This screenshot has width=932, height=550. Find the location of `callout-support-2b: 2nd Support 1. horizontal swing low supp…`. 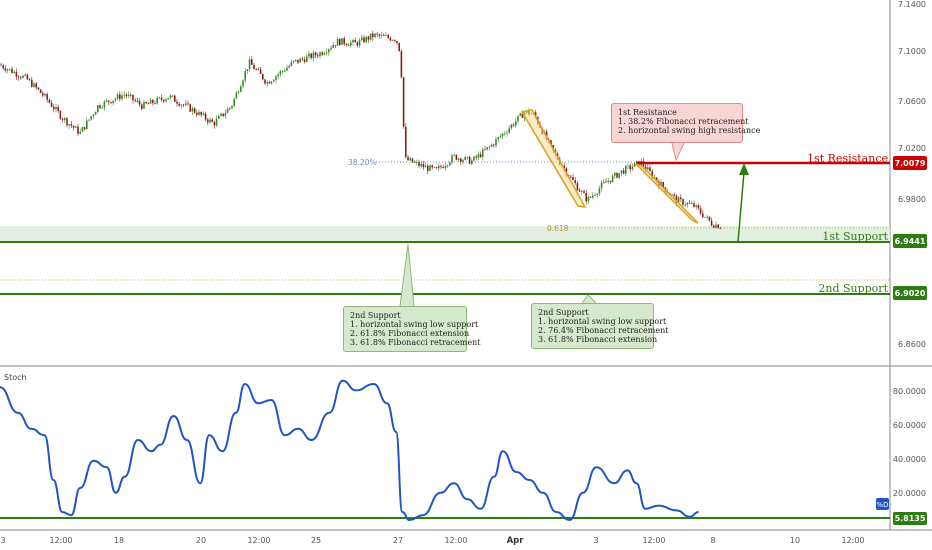

callout-support-2b: 2nd Support 1. horizontal swing low supp… is located at coordinates (600, 326).